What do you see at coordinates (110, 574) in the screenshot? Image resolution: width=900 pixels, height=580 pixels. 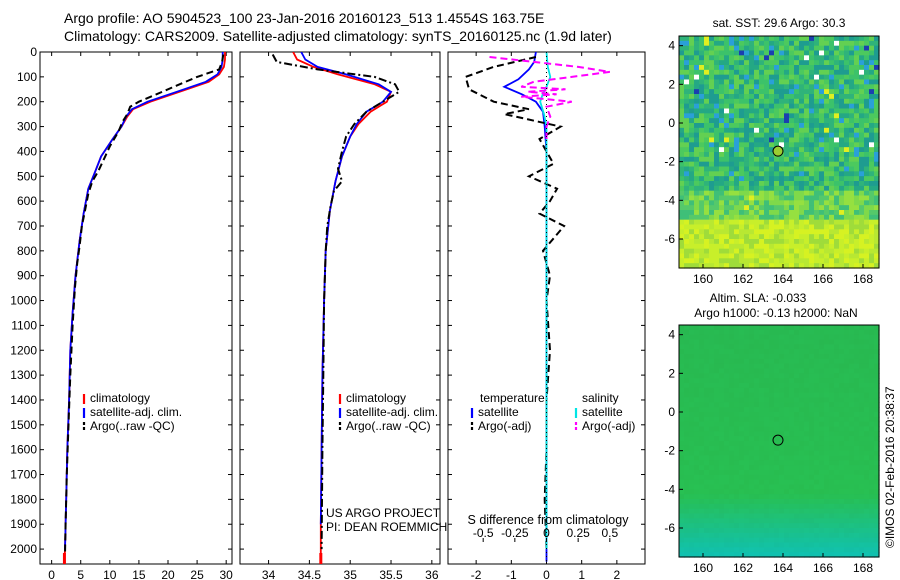 I see `temperature-profile-xtick-label: 10` at bounding box center [110, 574].